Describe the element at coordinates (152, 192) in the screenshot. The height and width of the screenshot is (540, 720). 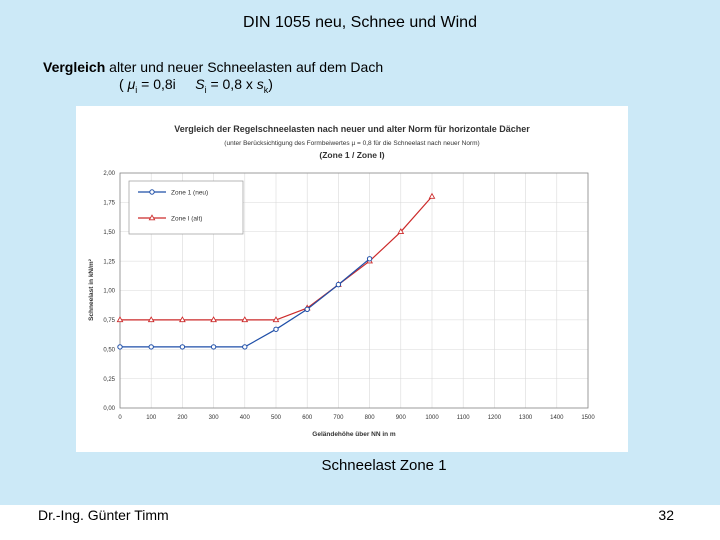
I see `legend-marker-neu` at that location.